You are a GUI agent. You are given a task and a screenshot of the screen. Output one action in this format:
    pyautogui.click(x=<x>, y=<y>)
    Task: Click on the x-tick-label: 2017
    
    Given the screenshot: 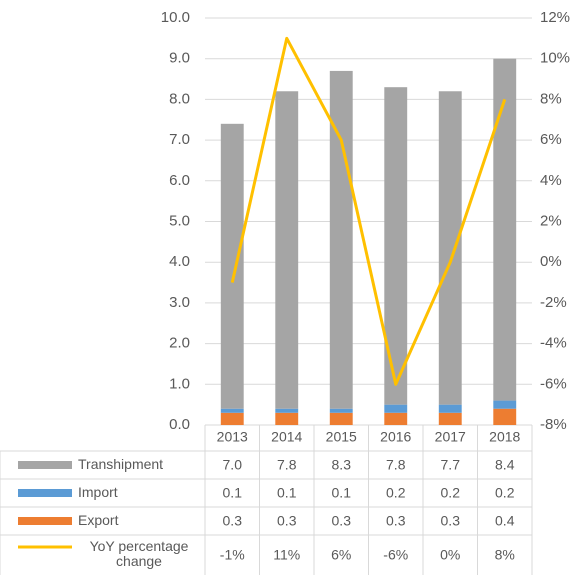 What is the action you would take?
    pyautogui.click(x=450, y=437)
    